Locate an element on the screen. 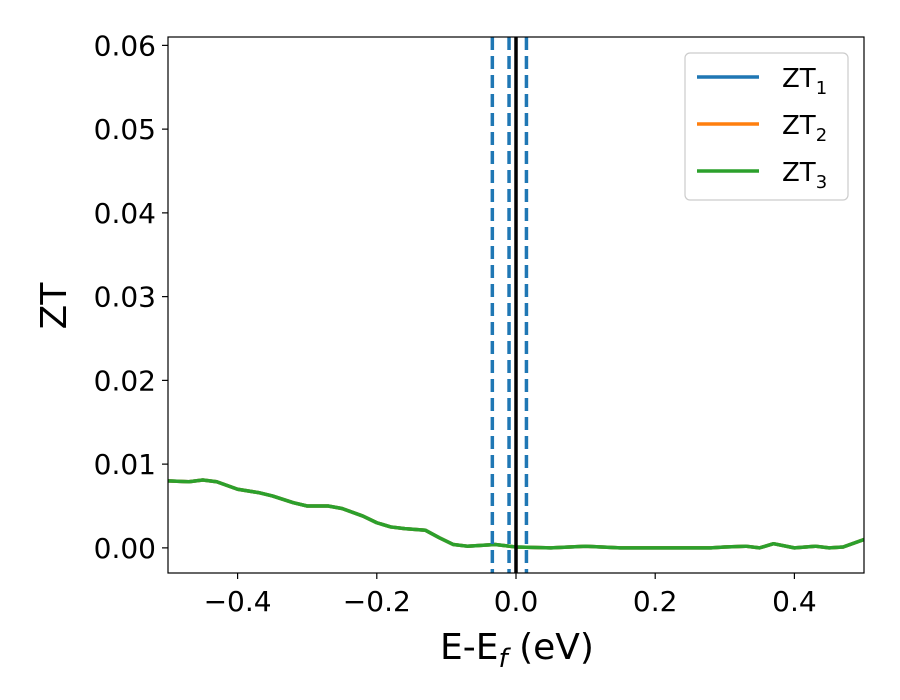 This screenshot has height=700, width=900. legend-label-zt2: ZT2 is located at coordinates (804, 128).